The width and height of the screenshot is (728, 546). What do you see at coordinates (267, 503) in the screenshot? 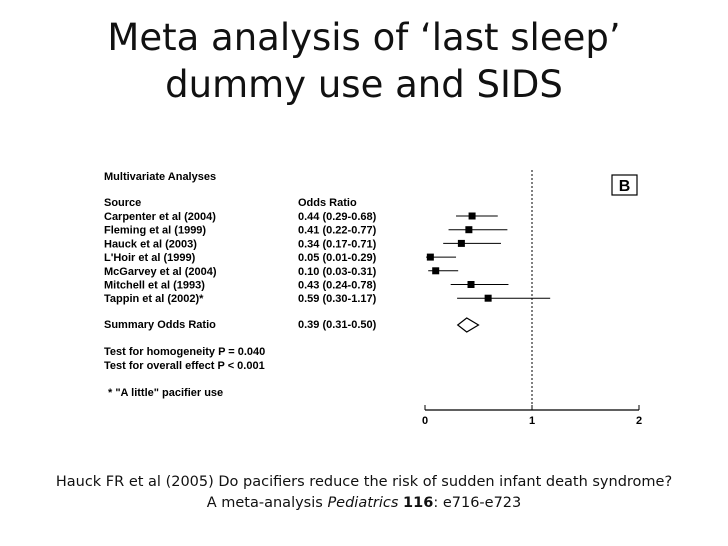
I see `citation-prefix: A meta-analysis` at bounding box center [267, 503].